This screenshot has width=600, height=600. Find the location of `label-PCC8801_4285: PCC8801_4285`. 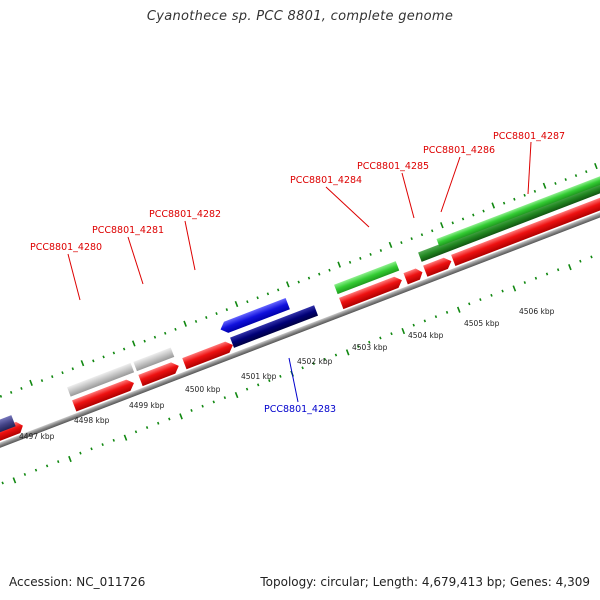

label-PCC8801_4285: PCC8801_4285 is located at coordinates (393, 166).